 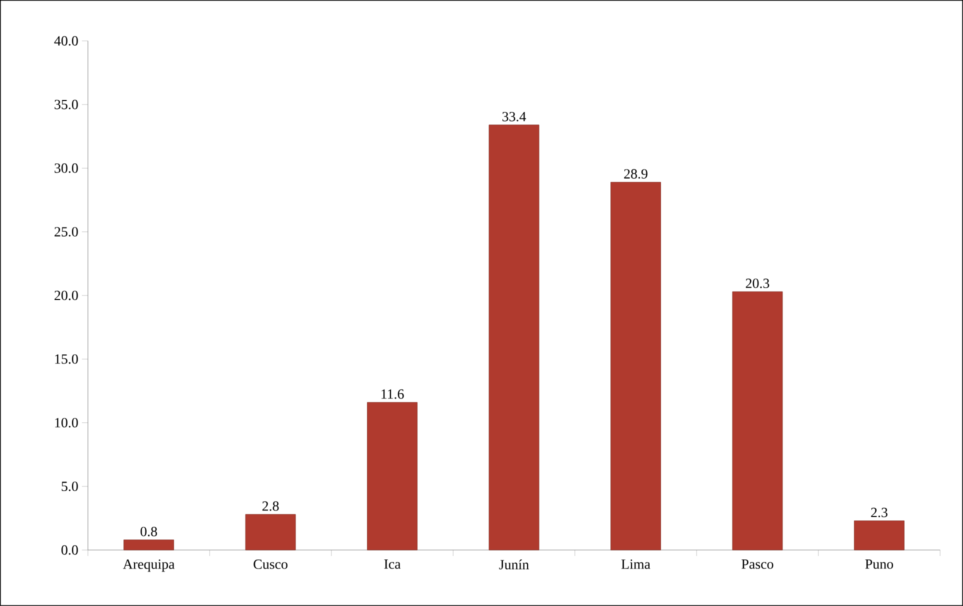 What do you see at coordinates (514, 117) in the screenshot?
I see `data-label: 33.4` at bounding box center [514, 117].